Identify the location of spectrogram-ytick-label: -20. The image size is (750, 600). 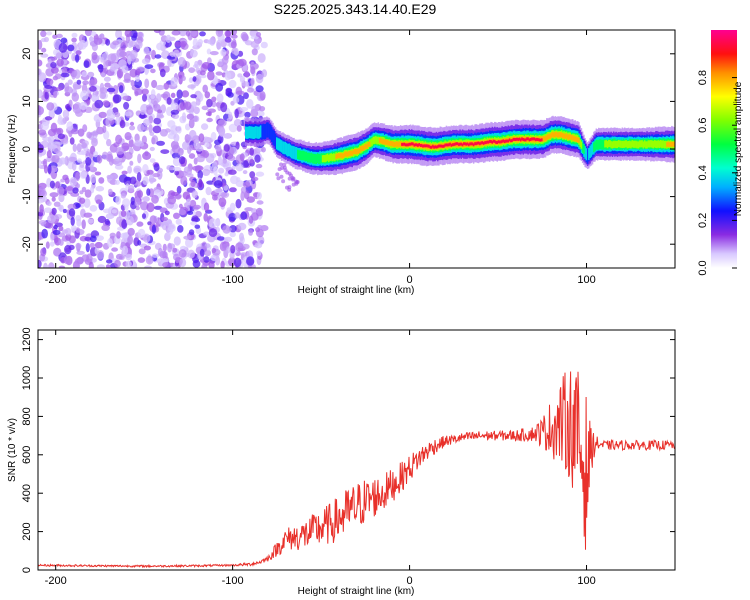
(27, 244).